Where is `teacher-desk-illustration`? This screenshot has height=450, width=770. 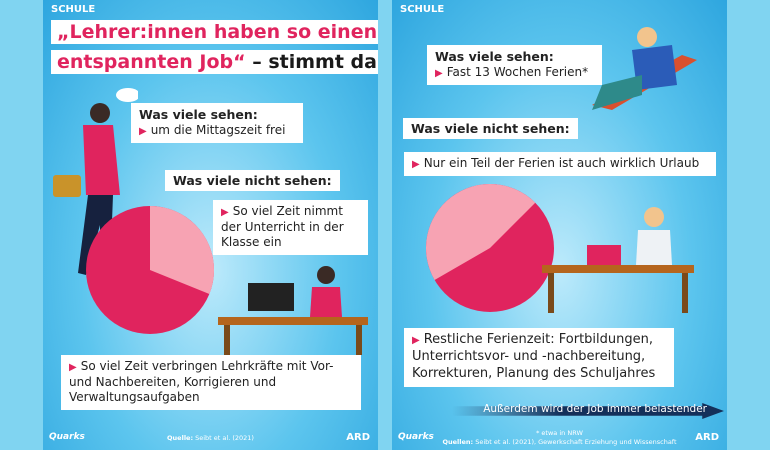
teacher-desk-illustration is located at coordinates (293, 310).